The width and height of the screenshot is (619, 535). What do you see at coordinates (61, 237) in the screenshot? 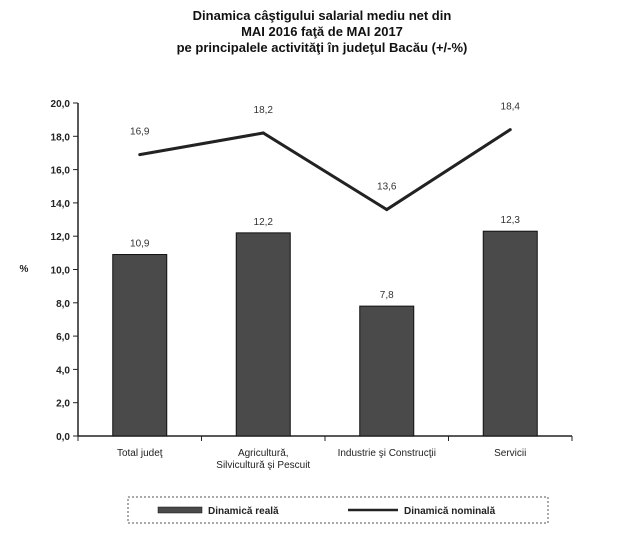
I see `y-tick-label: 12,0` at bounding box center [61, 237].